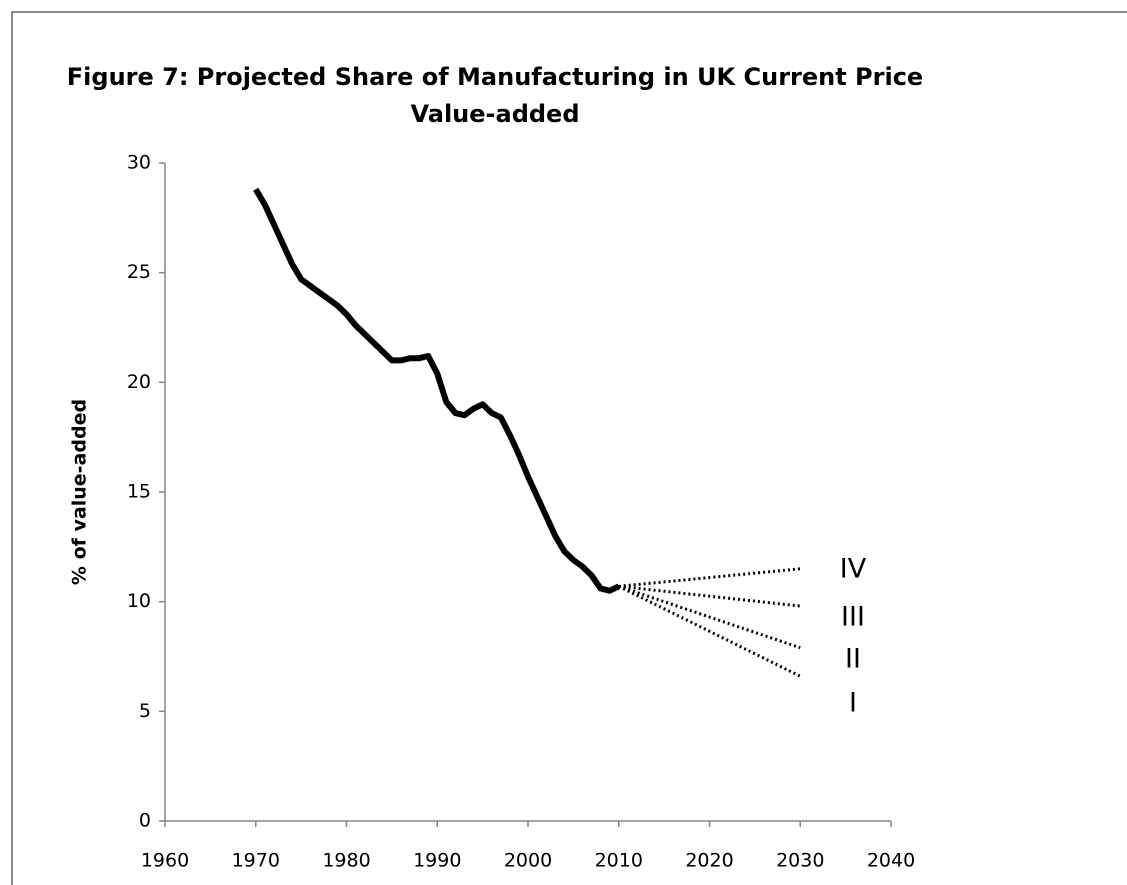  Describe the element at coordinates (853, 659) in the screenshot. I see `series-label: II` at that location.